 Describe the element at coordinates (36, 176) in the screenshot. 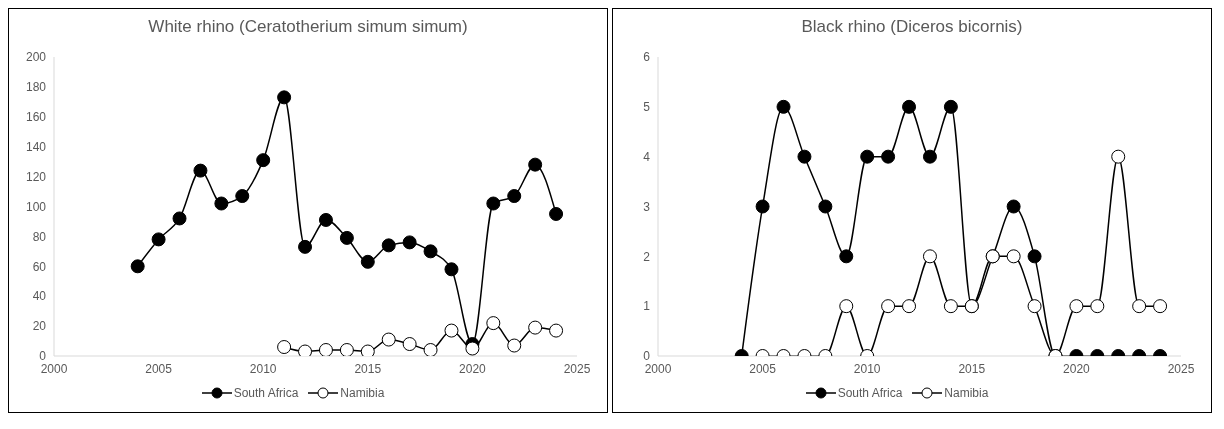

I see `y-tick-label: 120` at that location.